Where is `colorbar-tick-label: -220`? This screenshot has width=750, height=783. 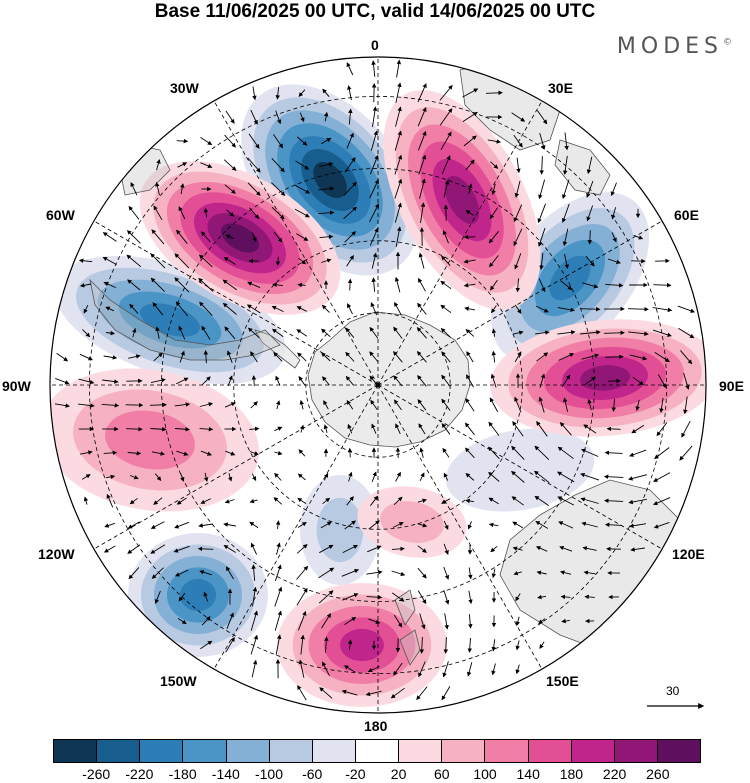
colorbar-tick-label: -220 is located at coordinates (139, 774).